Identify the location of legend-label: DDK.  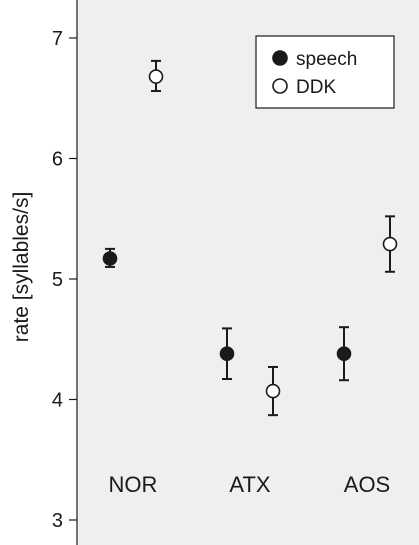
(316, 87).